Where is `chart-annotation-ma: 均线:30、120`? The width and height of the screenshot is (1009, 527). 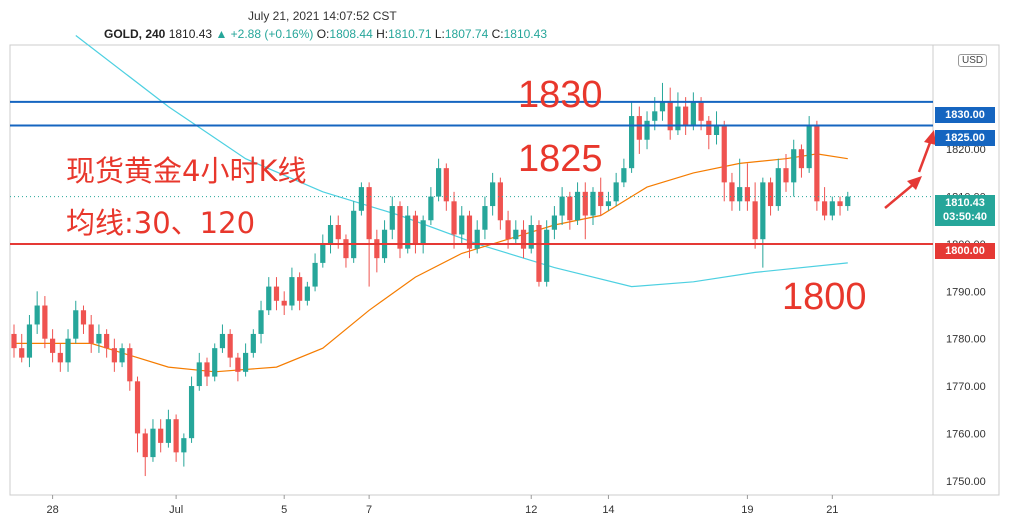
chart-annotation-ma: 均线:30、120 is located at coordinates (161, 223).